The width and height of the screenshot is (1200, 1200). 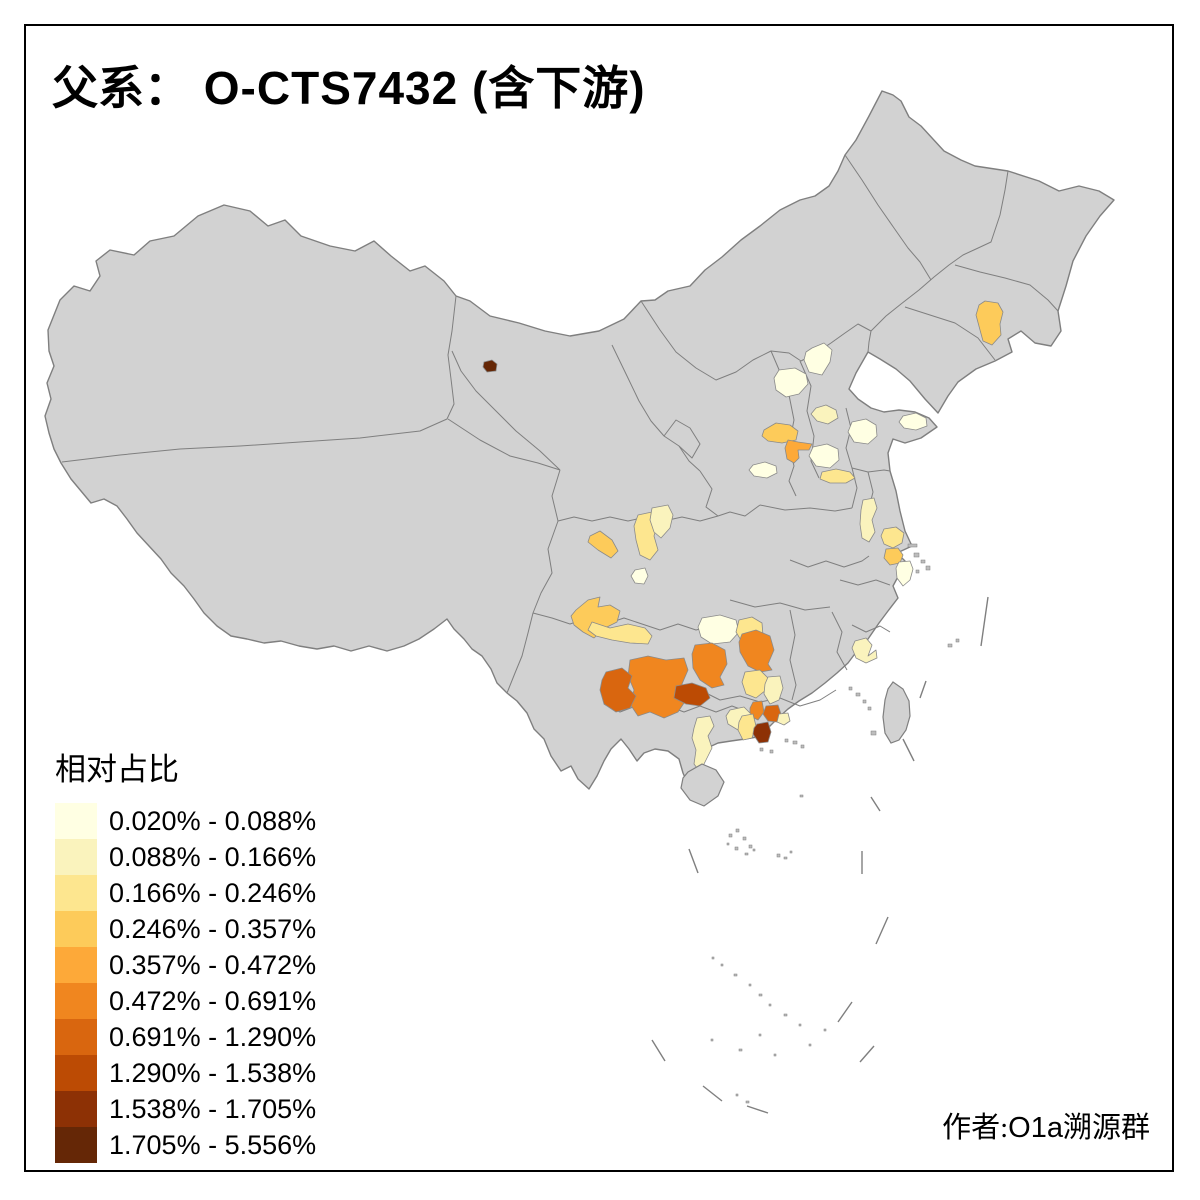 What do you see at coordinates (213, 821) in the screenshot?
I see `legend-label-1: 0.020% - 0.088%` at bounding box center [213, 821].